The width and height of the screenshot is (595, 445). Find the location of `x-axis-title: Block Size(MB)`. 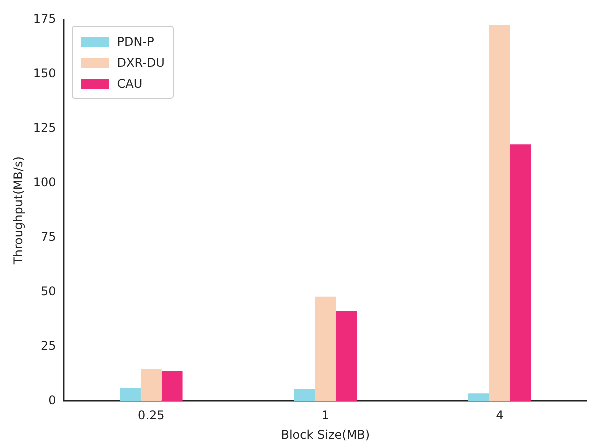

x-axis-title: Block Size(MB) is located at coordinates (325, 435).